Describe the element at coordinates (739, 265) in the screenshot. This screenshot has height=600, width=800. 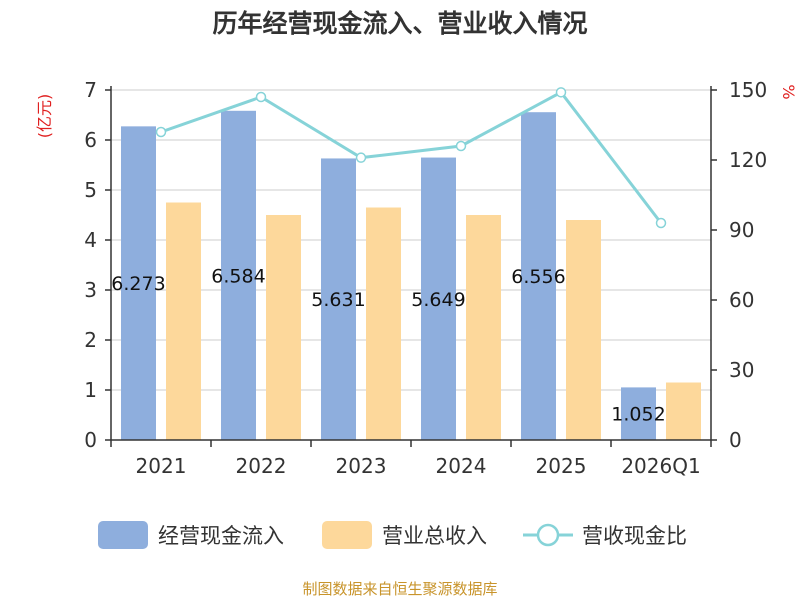
I see `right-axis-ticks: 0 30 60 90 120 150` at that location.